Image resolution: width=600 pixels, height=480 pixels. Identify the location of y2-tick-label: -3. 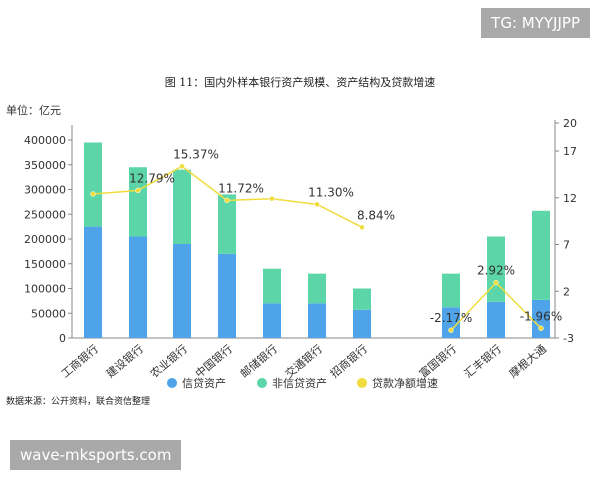
(568, 338).